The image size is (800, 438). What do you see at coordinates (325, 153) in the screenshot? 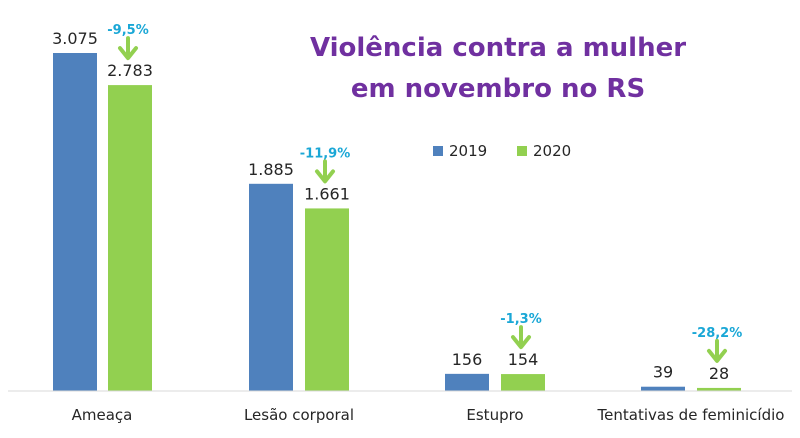
I see `change-label-lesao-corporal: -11,9%` at bounding box center [325, 153].